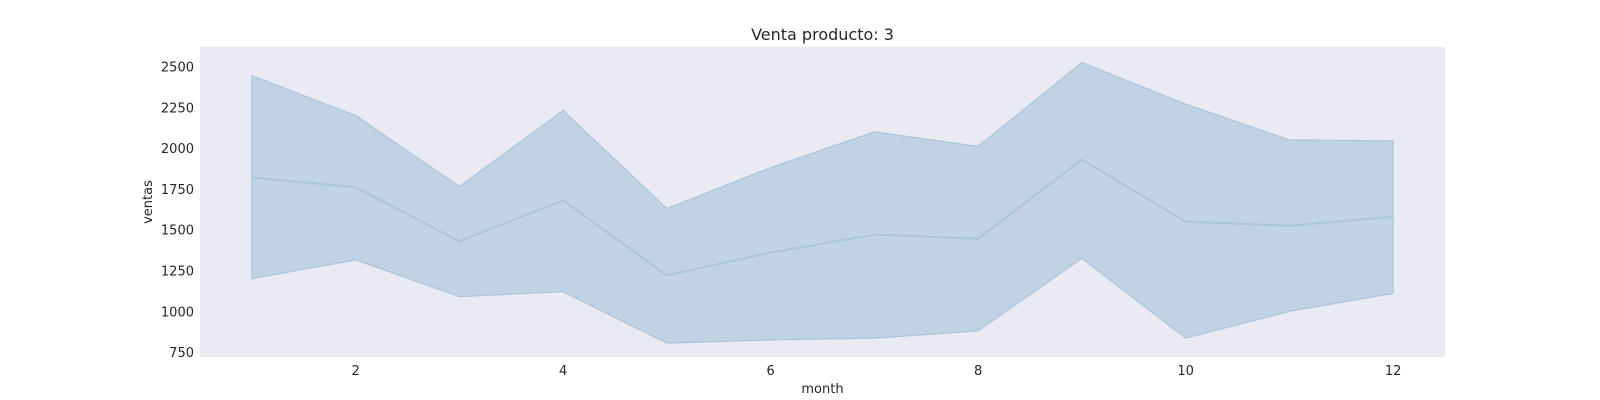 Image resolution: width=1600 pixels, height=400 pixels. I want to click on y-tick-label: 1250, so click(177, 272).